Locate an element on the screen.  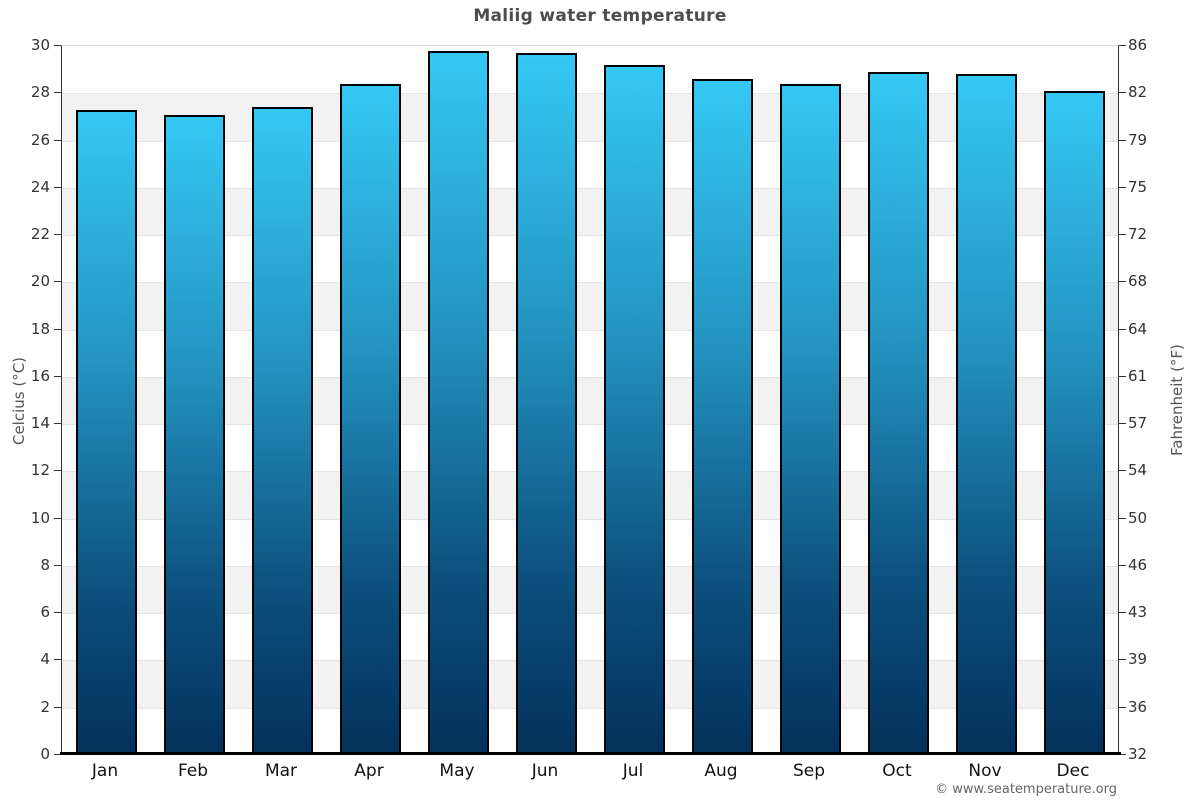
right-y-tick-label: 32 is located at coordinates (1138, 754).